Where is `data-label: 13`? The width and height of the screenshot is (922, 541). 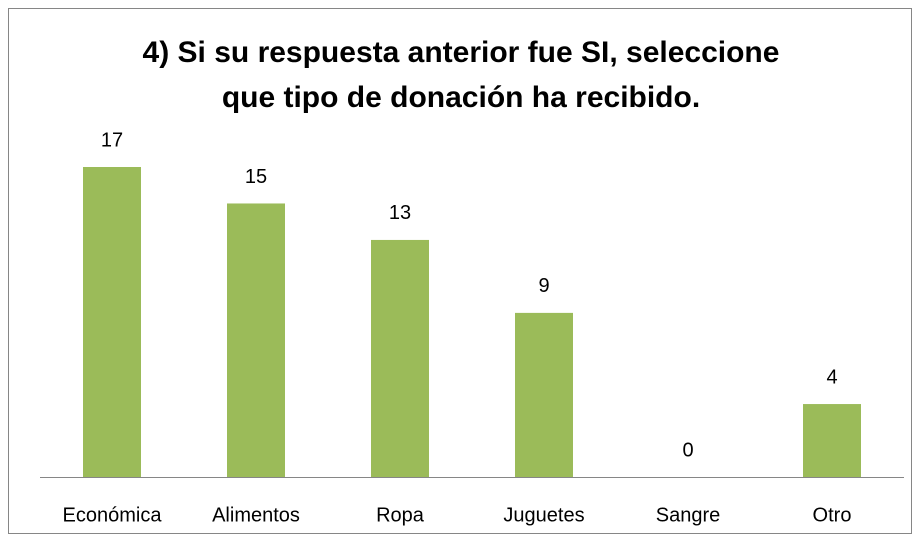 data-label: 13 is located at coordinates (400, 213).